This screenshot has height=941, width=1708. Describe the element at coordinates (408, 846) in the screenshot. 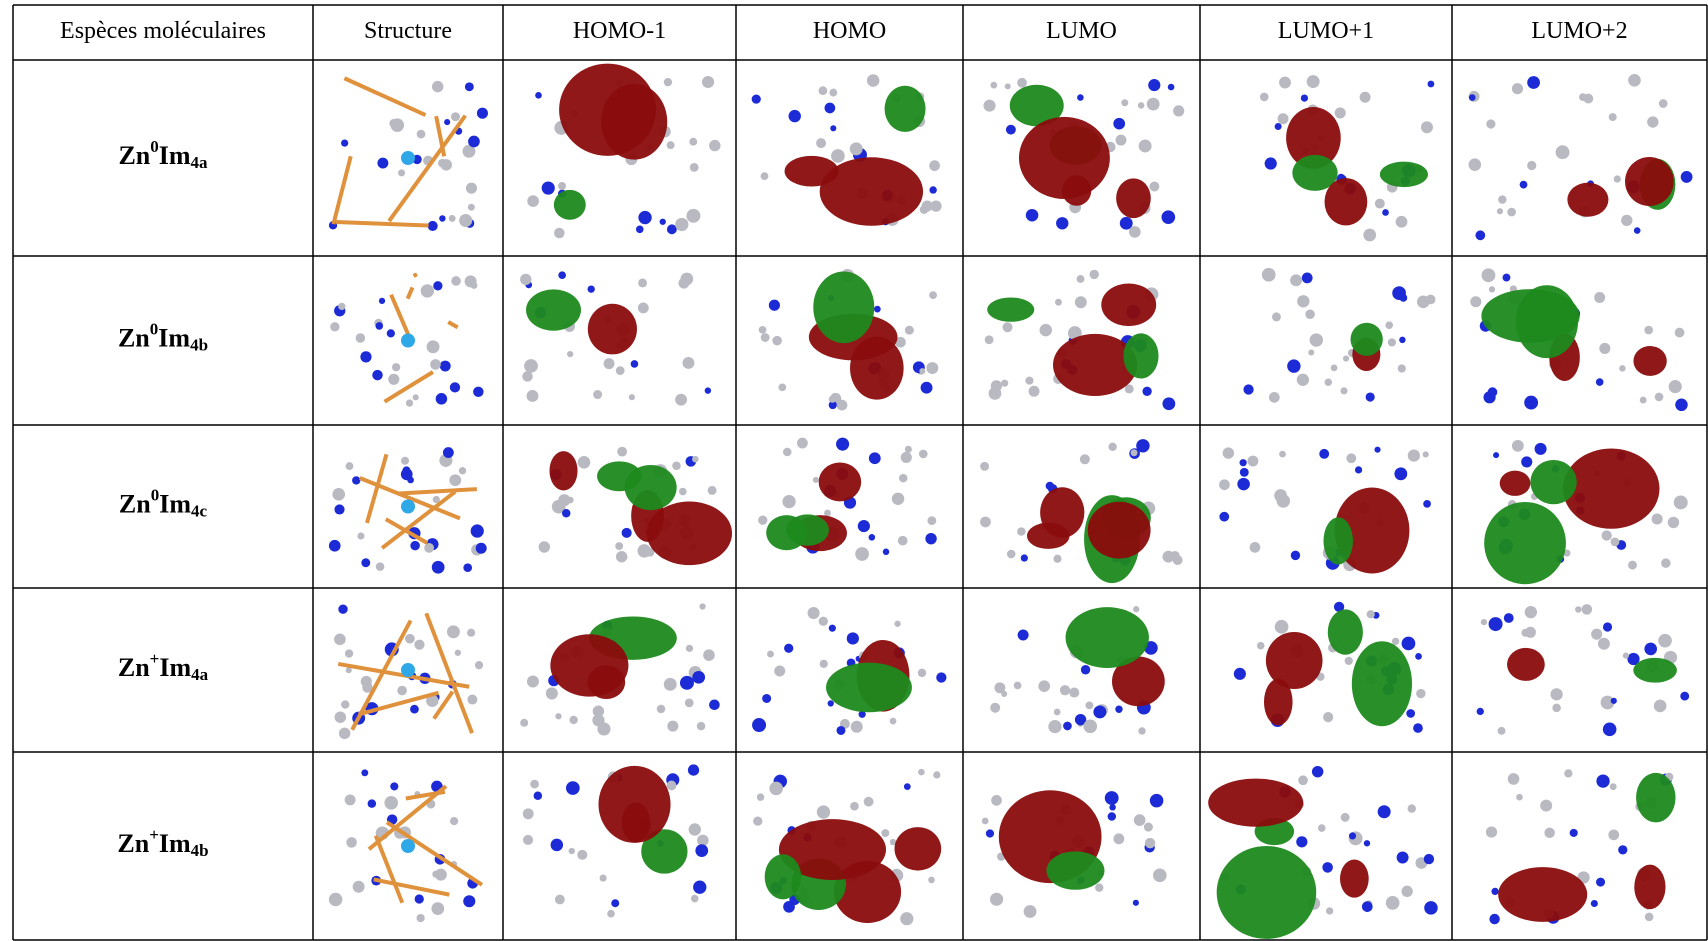

I see `zinc-atom` at that location.